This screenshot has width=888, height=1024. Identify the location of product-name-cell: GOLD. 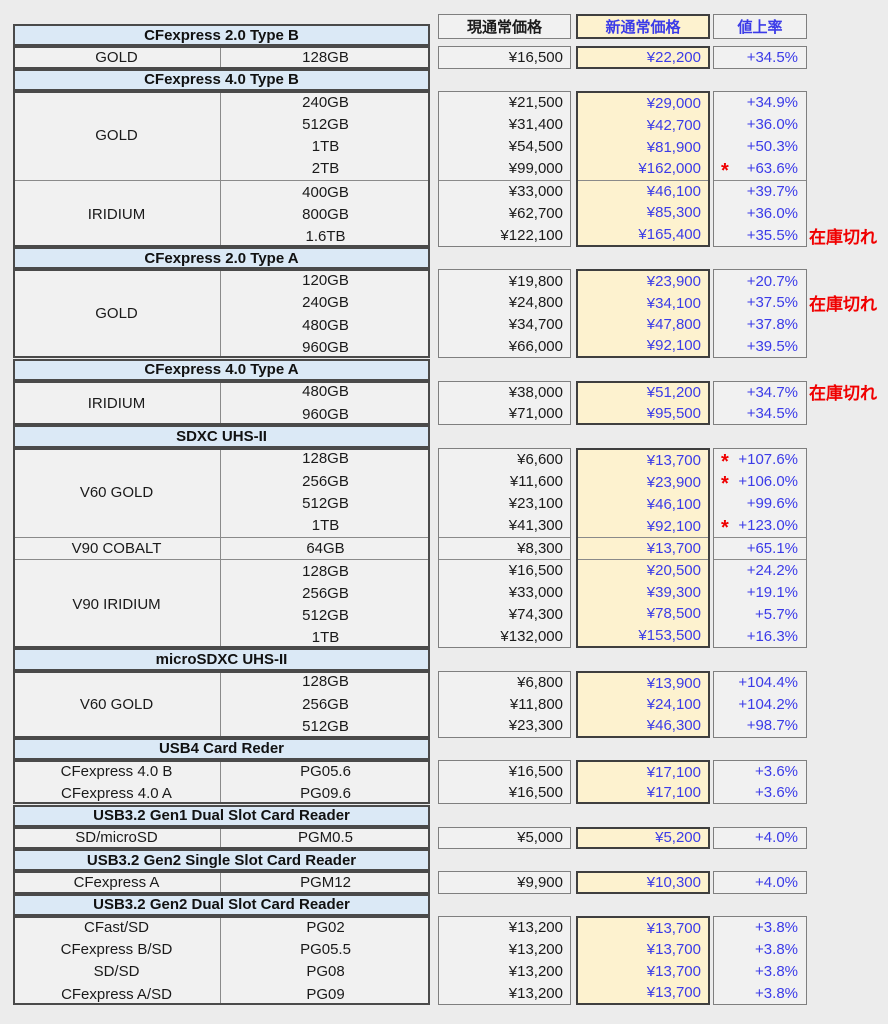
(117, 57).